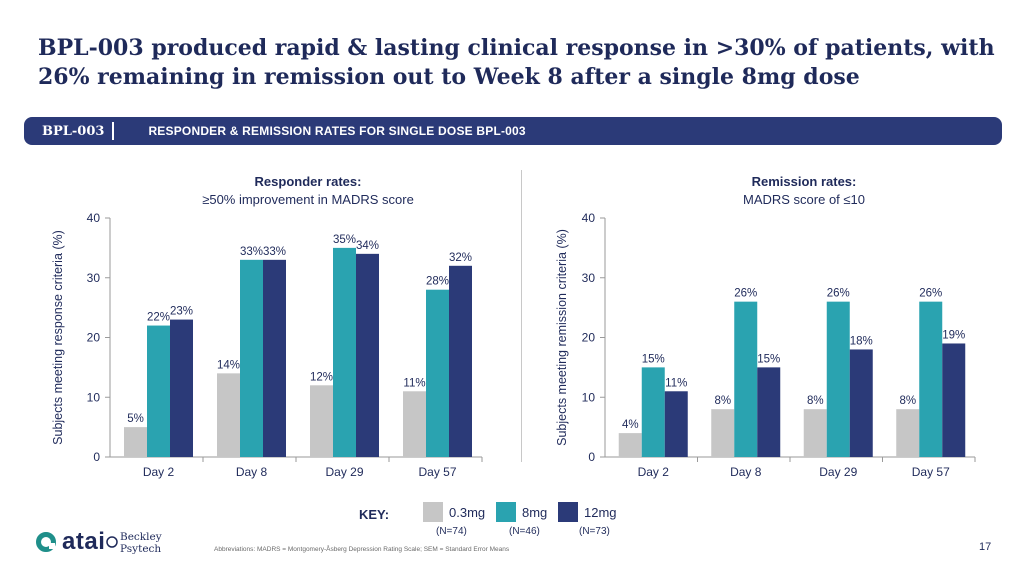 The image size is (1024, 577). What do you see at coordinates (308, 181) in the screenshot?
I see `chart-1-title: Responder rates:` at bounding box center [308, 181].